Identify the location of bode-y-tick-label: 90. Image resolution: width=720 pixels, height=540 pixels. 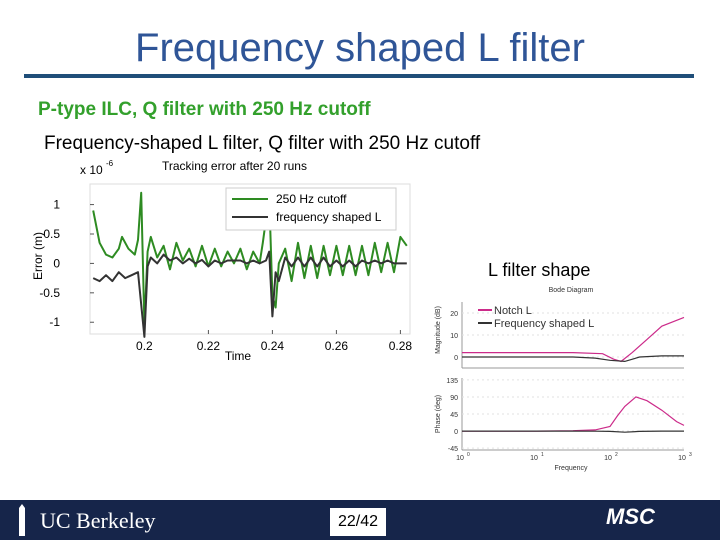
(454, 398).